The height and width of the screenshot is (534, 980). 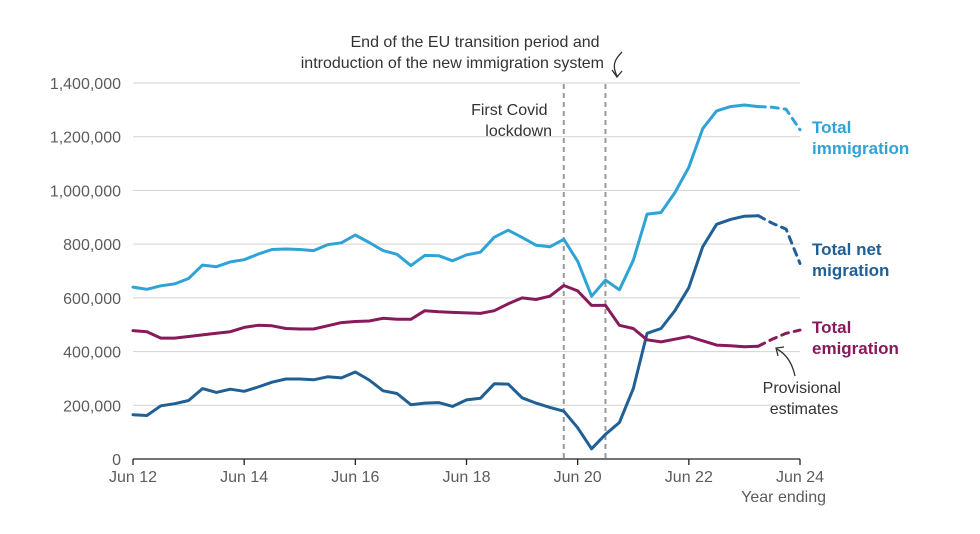 I want to click on label-net-line-2: migration, so click(x=850, y=270).